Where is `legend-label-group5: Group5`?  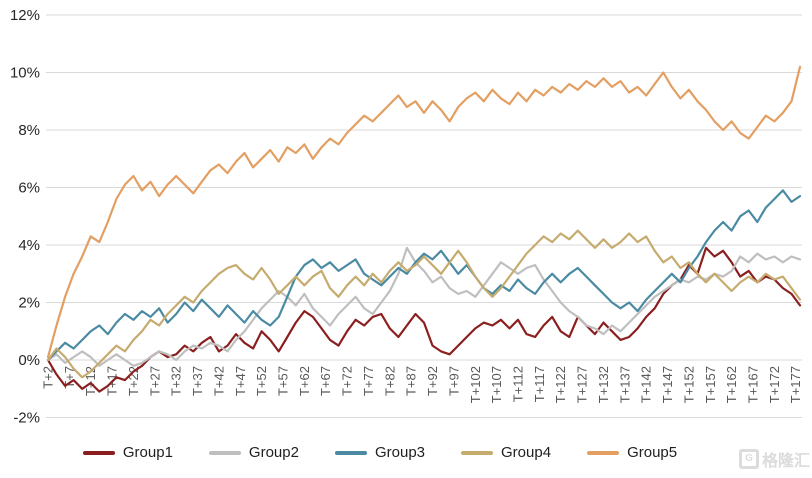
legend-label-group5: Group5 is located at coordinates (652, 452).